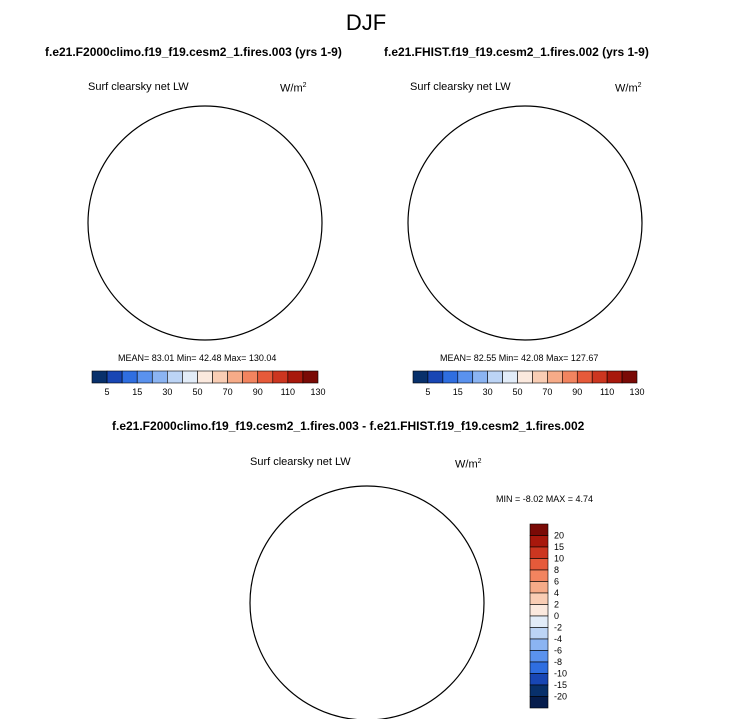  Describe the element at coordinates (556, 582) in the screenshot. I see `diff-colorbar-tick-label: 6` at that location.